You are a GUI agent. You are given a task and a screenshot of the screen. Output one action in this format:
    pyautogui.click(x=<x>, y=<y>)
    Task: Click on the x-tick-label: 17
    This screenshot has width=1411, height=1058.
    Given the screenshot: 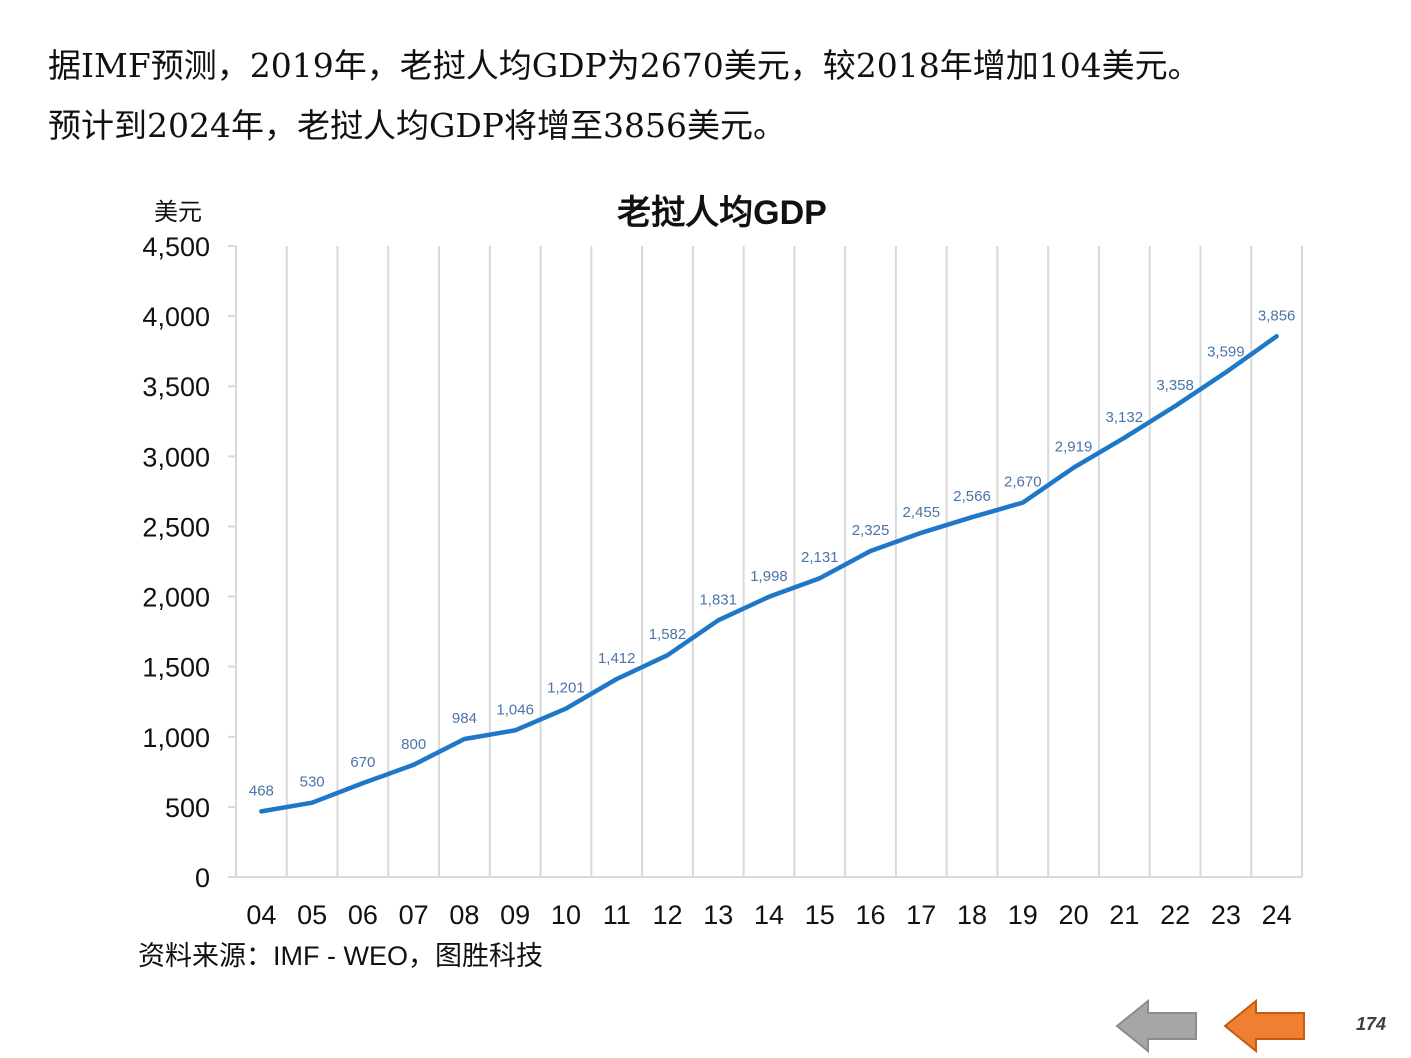 What is the action you would take?
    pyautogui.click(x=921, y=915)
    